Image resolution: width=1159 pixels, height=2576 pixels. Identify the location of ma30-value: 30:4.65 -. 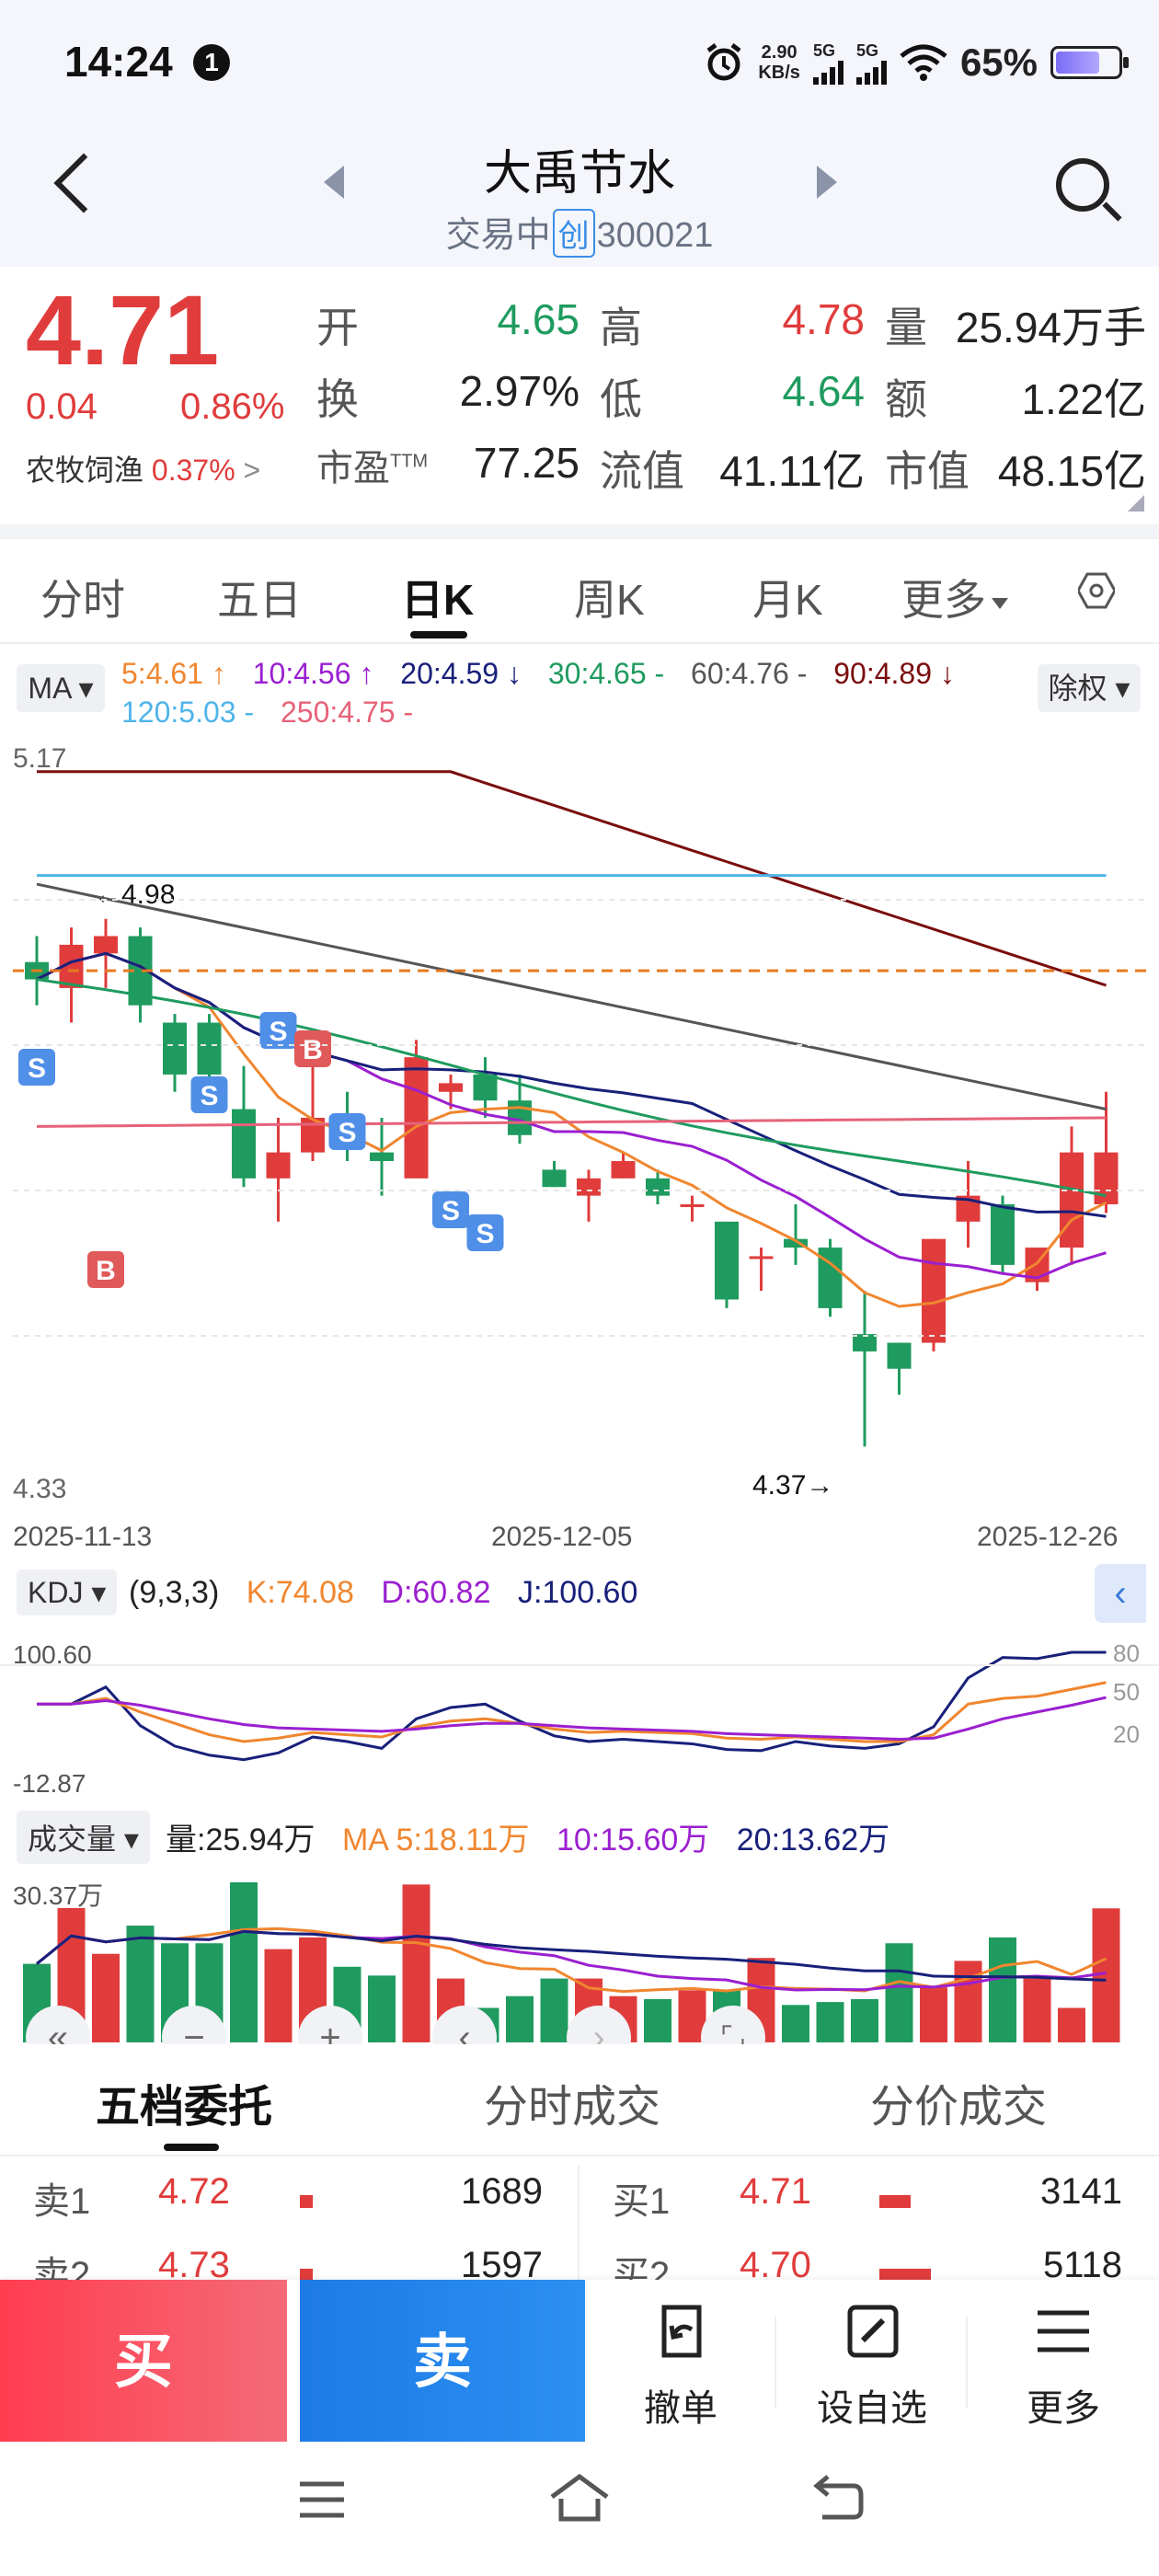
(606, 673).